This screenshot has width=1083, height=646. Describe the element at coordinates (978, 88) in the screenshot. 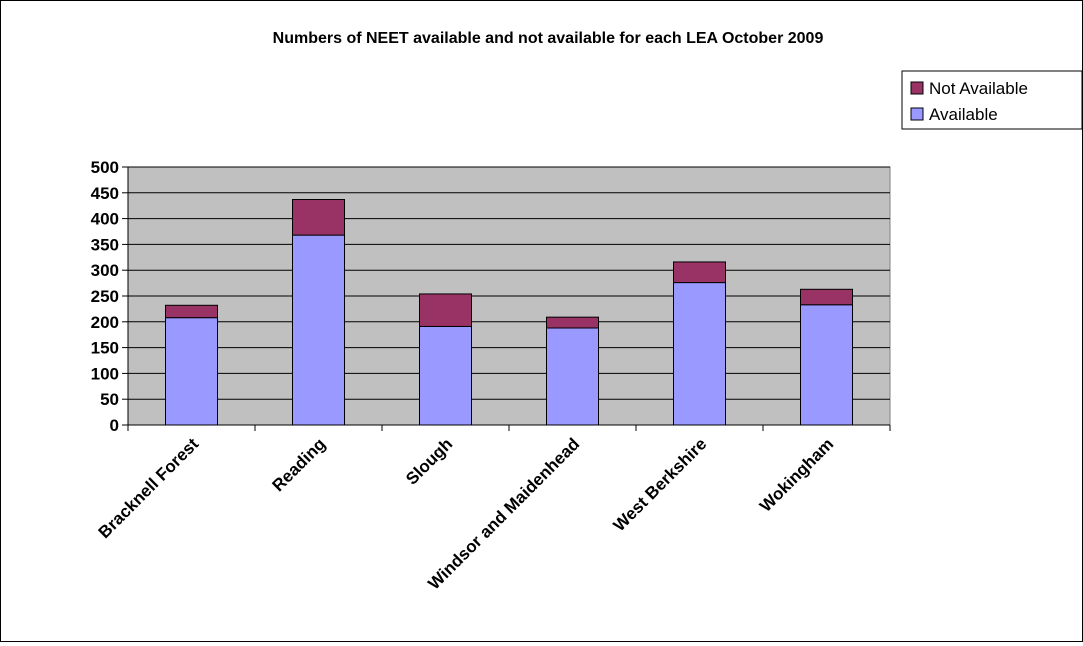

I see `legend-label: Not Available` at that location.